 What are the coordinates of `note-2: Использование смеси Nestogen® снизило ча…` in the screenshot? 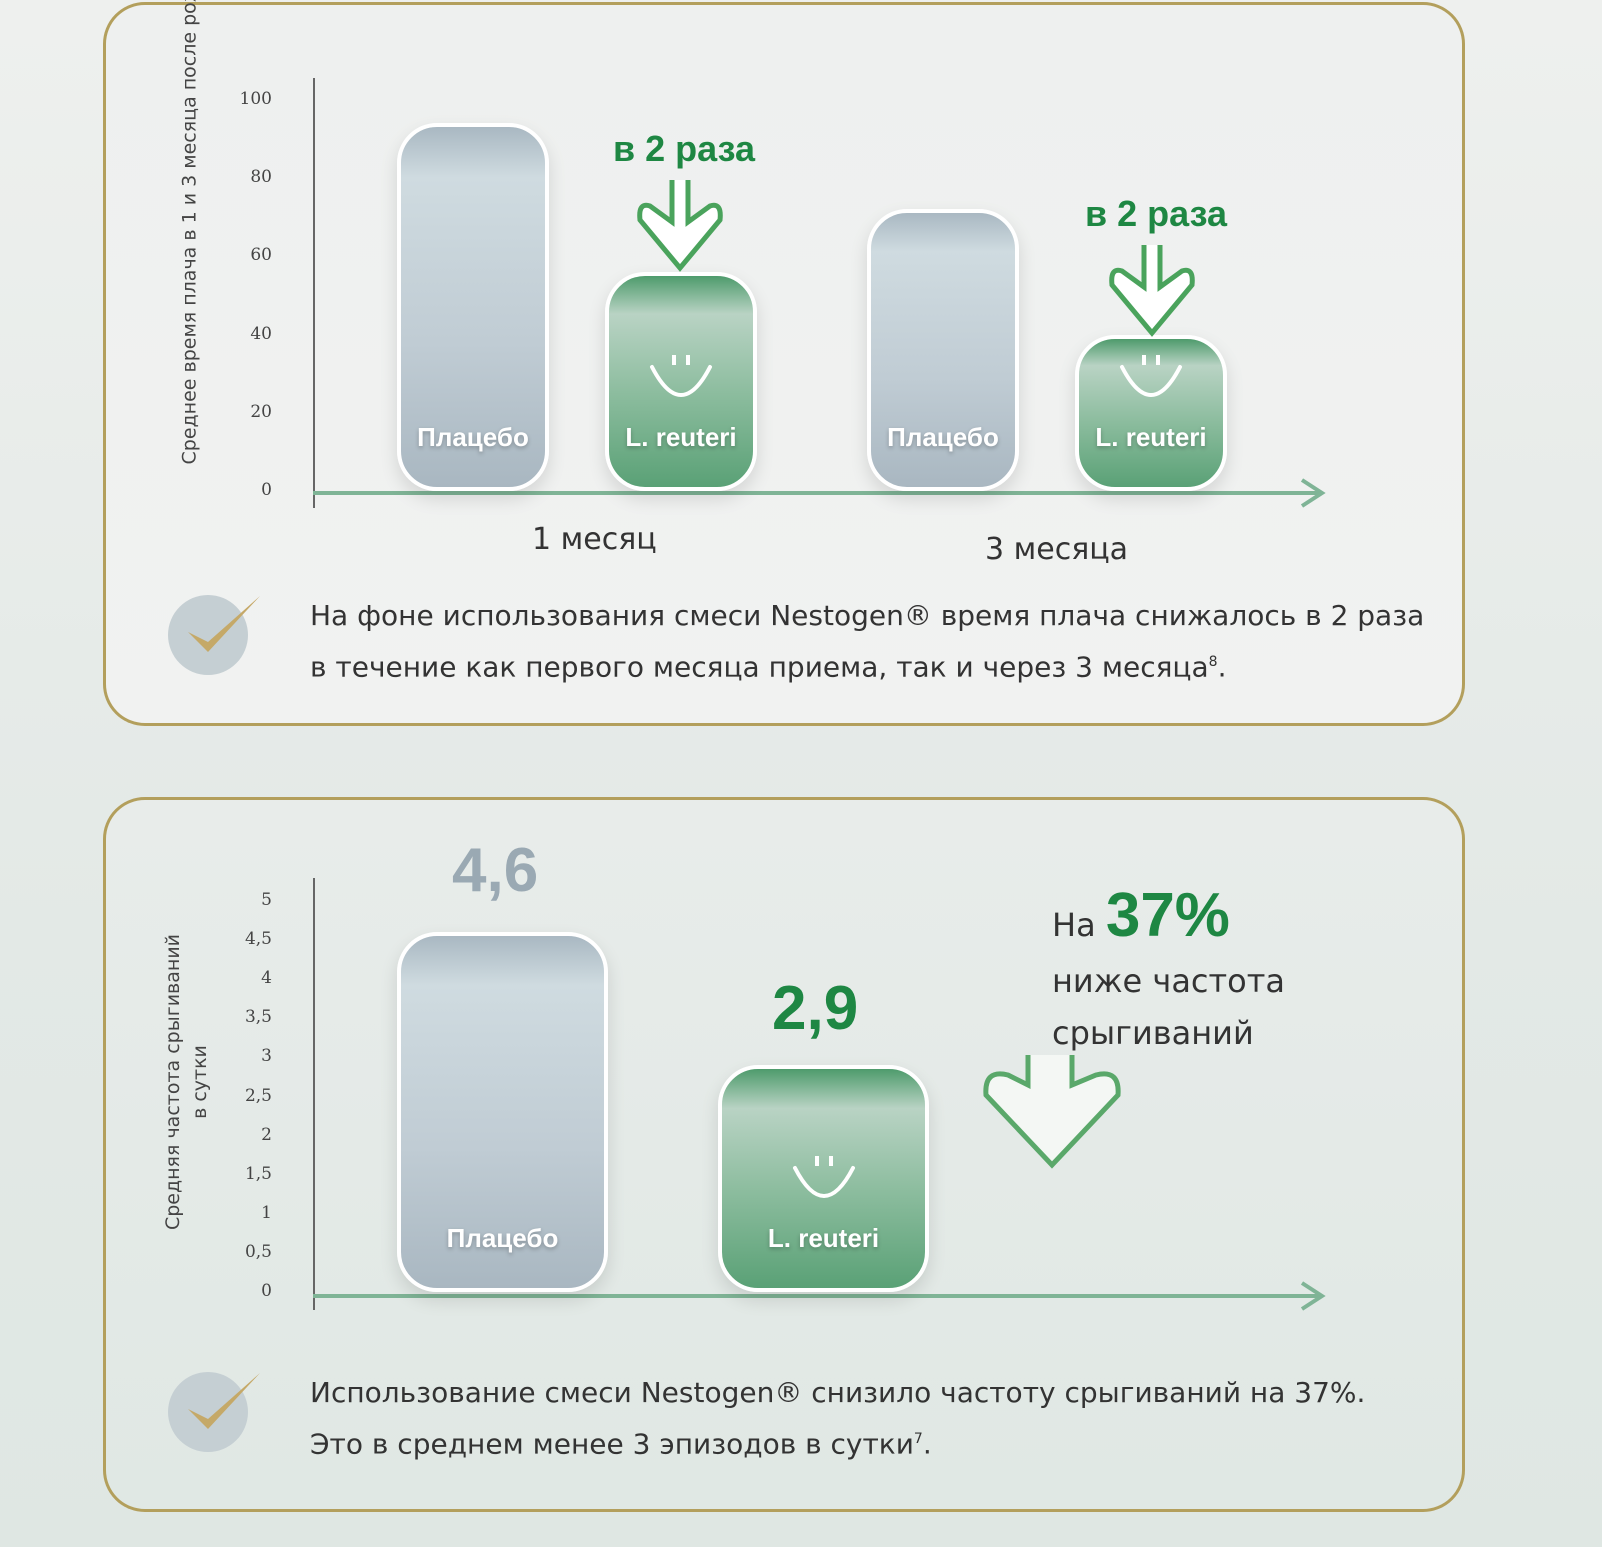 It's located at (837, 1418).